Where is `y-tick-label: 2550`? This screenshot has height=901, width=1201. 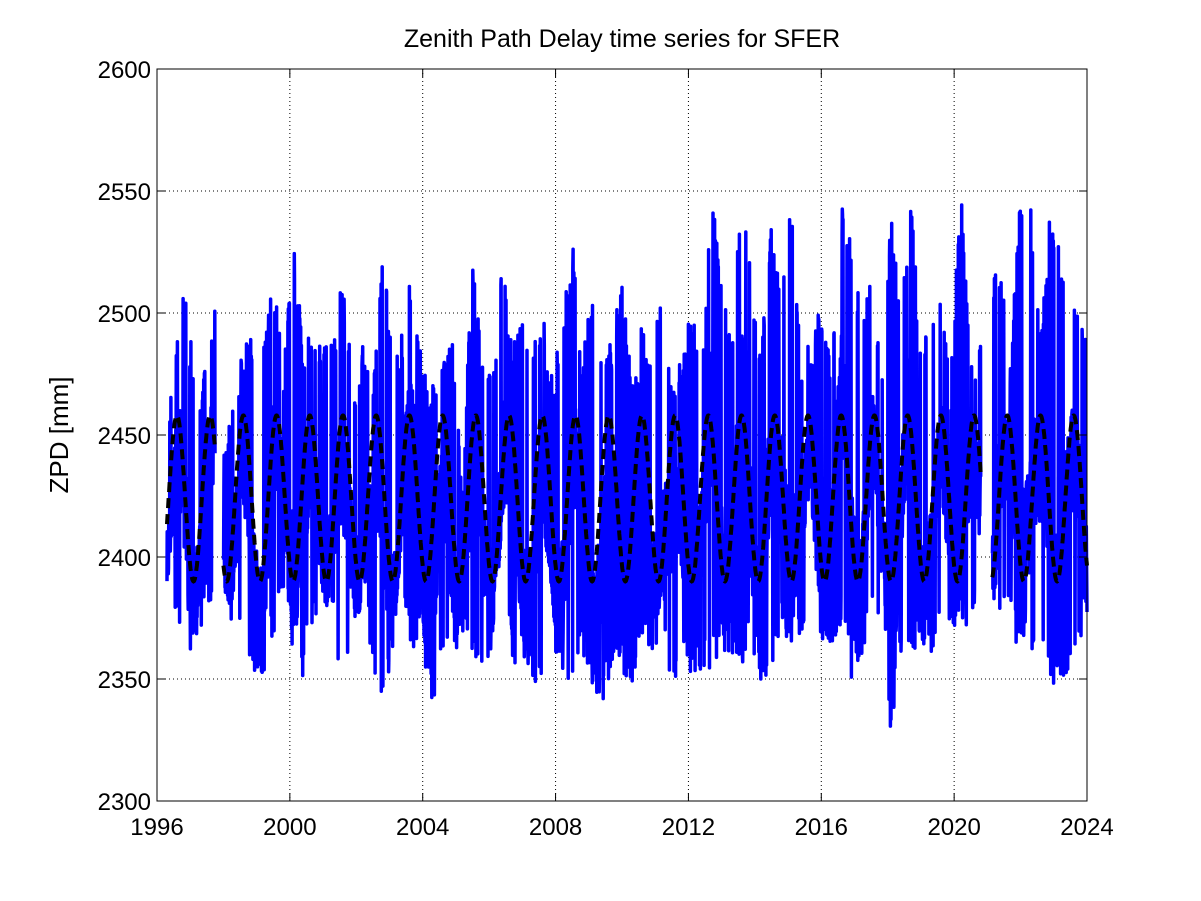 y-tick-label: 2550 is located at coordinates (124, 192).